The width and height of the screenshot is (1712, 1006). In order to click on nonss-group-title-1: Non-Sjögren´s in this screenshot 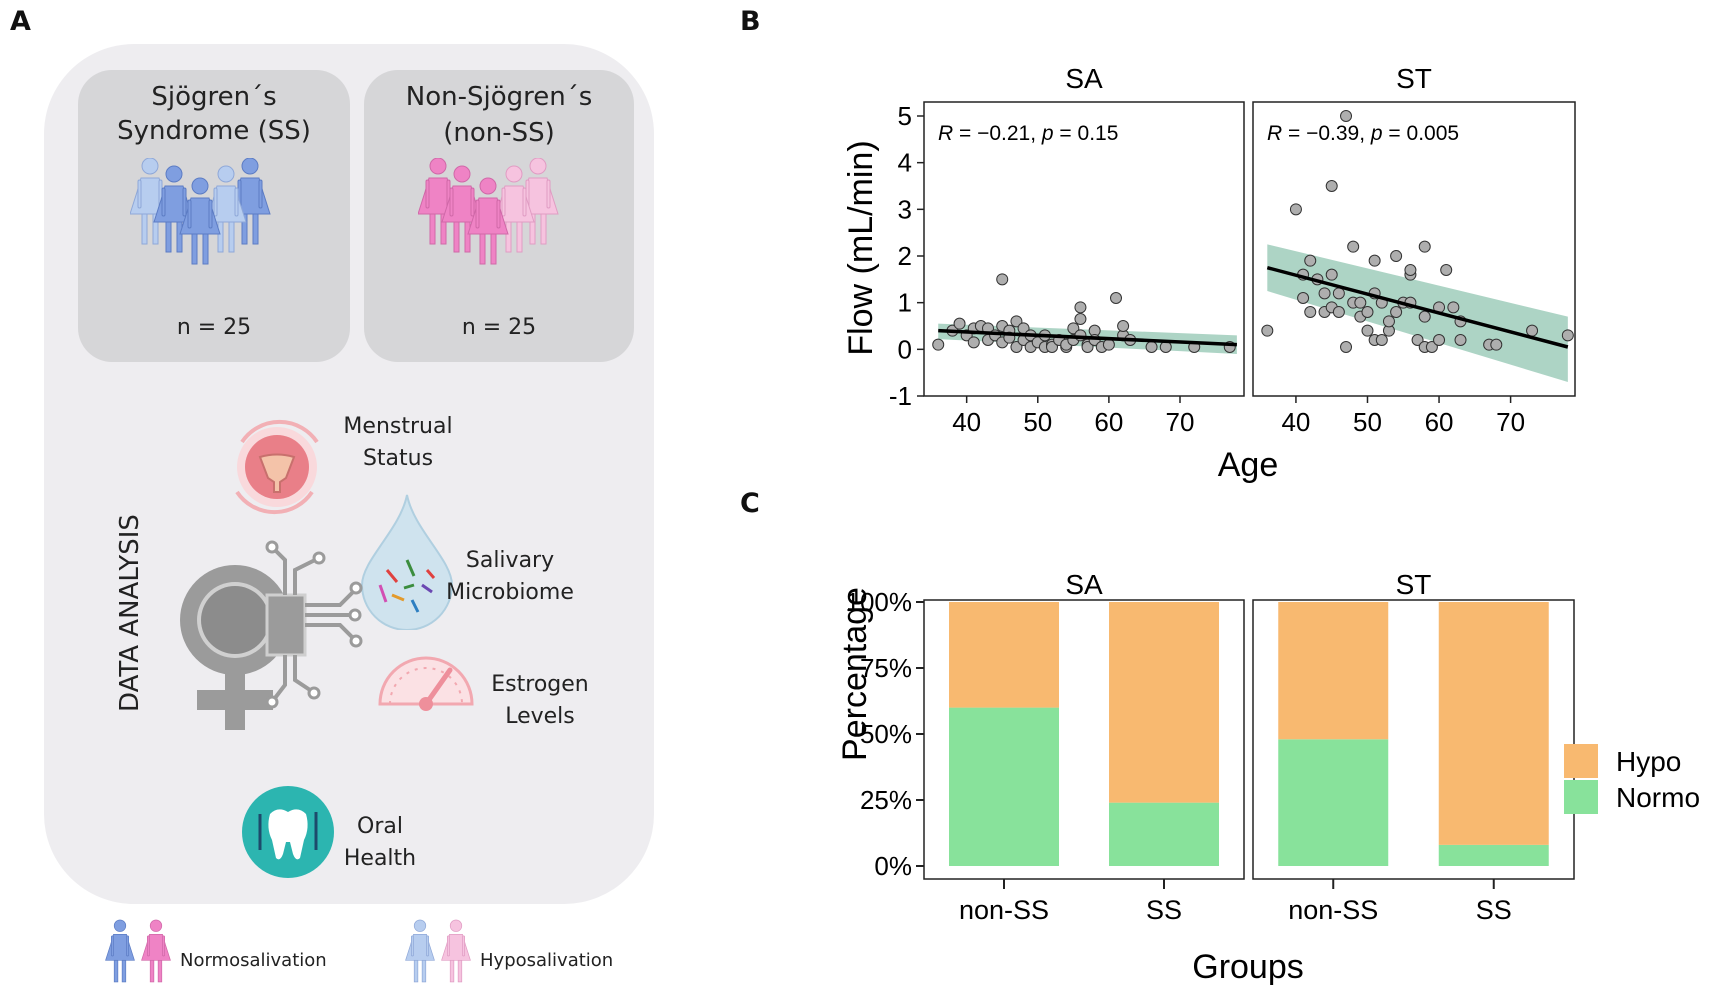, I will do `click(499, 97)`.